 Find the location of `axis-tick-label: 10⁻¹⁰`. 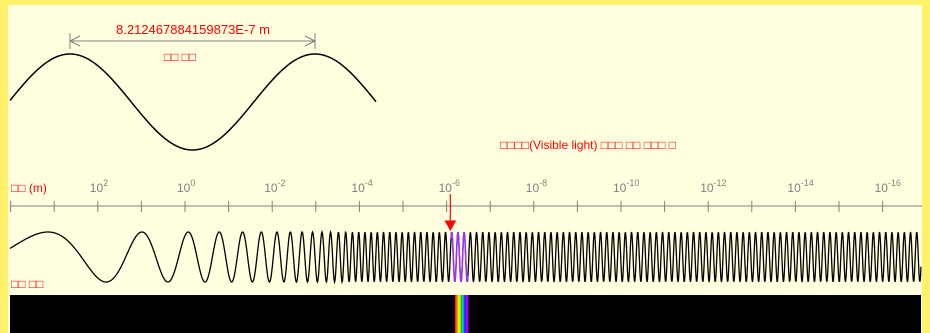

axis-tick-label: 10⁻¹⁰ is located at coordinates (626, 186).